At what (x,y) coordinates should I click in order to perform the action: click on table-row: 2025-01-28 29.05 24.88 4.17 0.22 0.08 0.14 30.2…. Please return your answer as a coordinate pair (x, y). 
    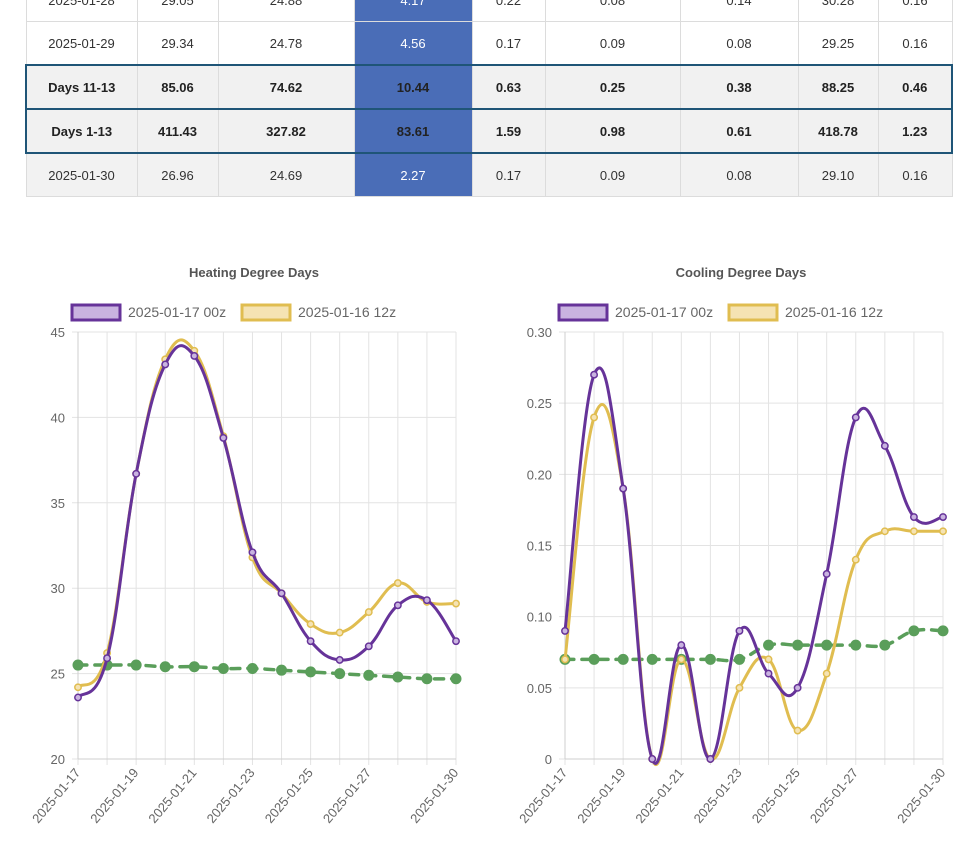
    Looking at the image, I should click on (489, 11).